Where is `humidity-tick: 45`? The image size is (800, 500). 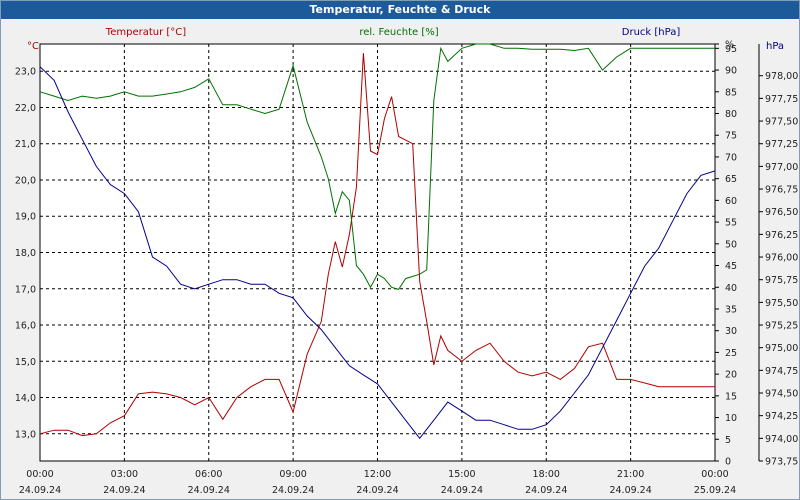
humidity-tick: 45 is located at coordinates (731, 266).